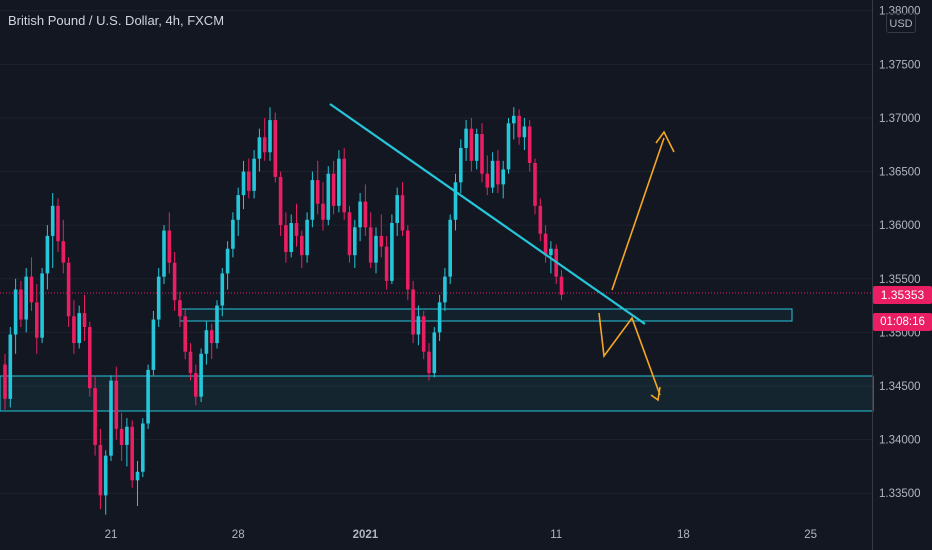  I want to click on support-zone-upper, so click(486, 315).